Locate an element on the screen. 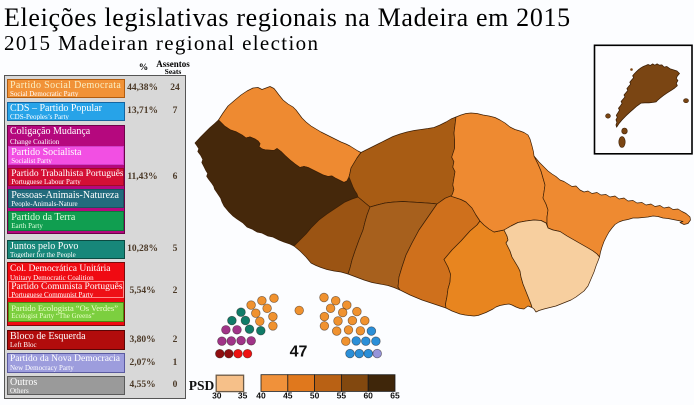 This screenshot has width=694, height=405. svg-text: 55 is located at coordinates (342, 396).